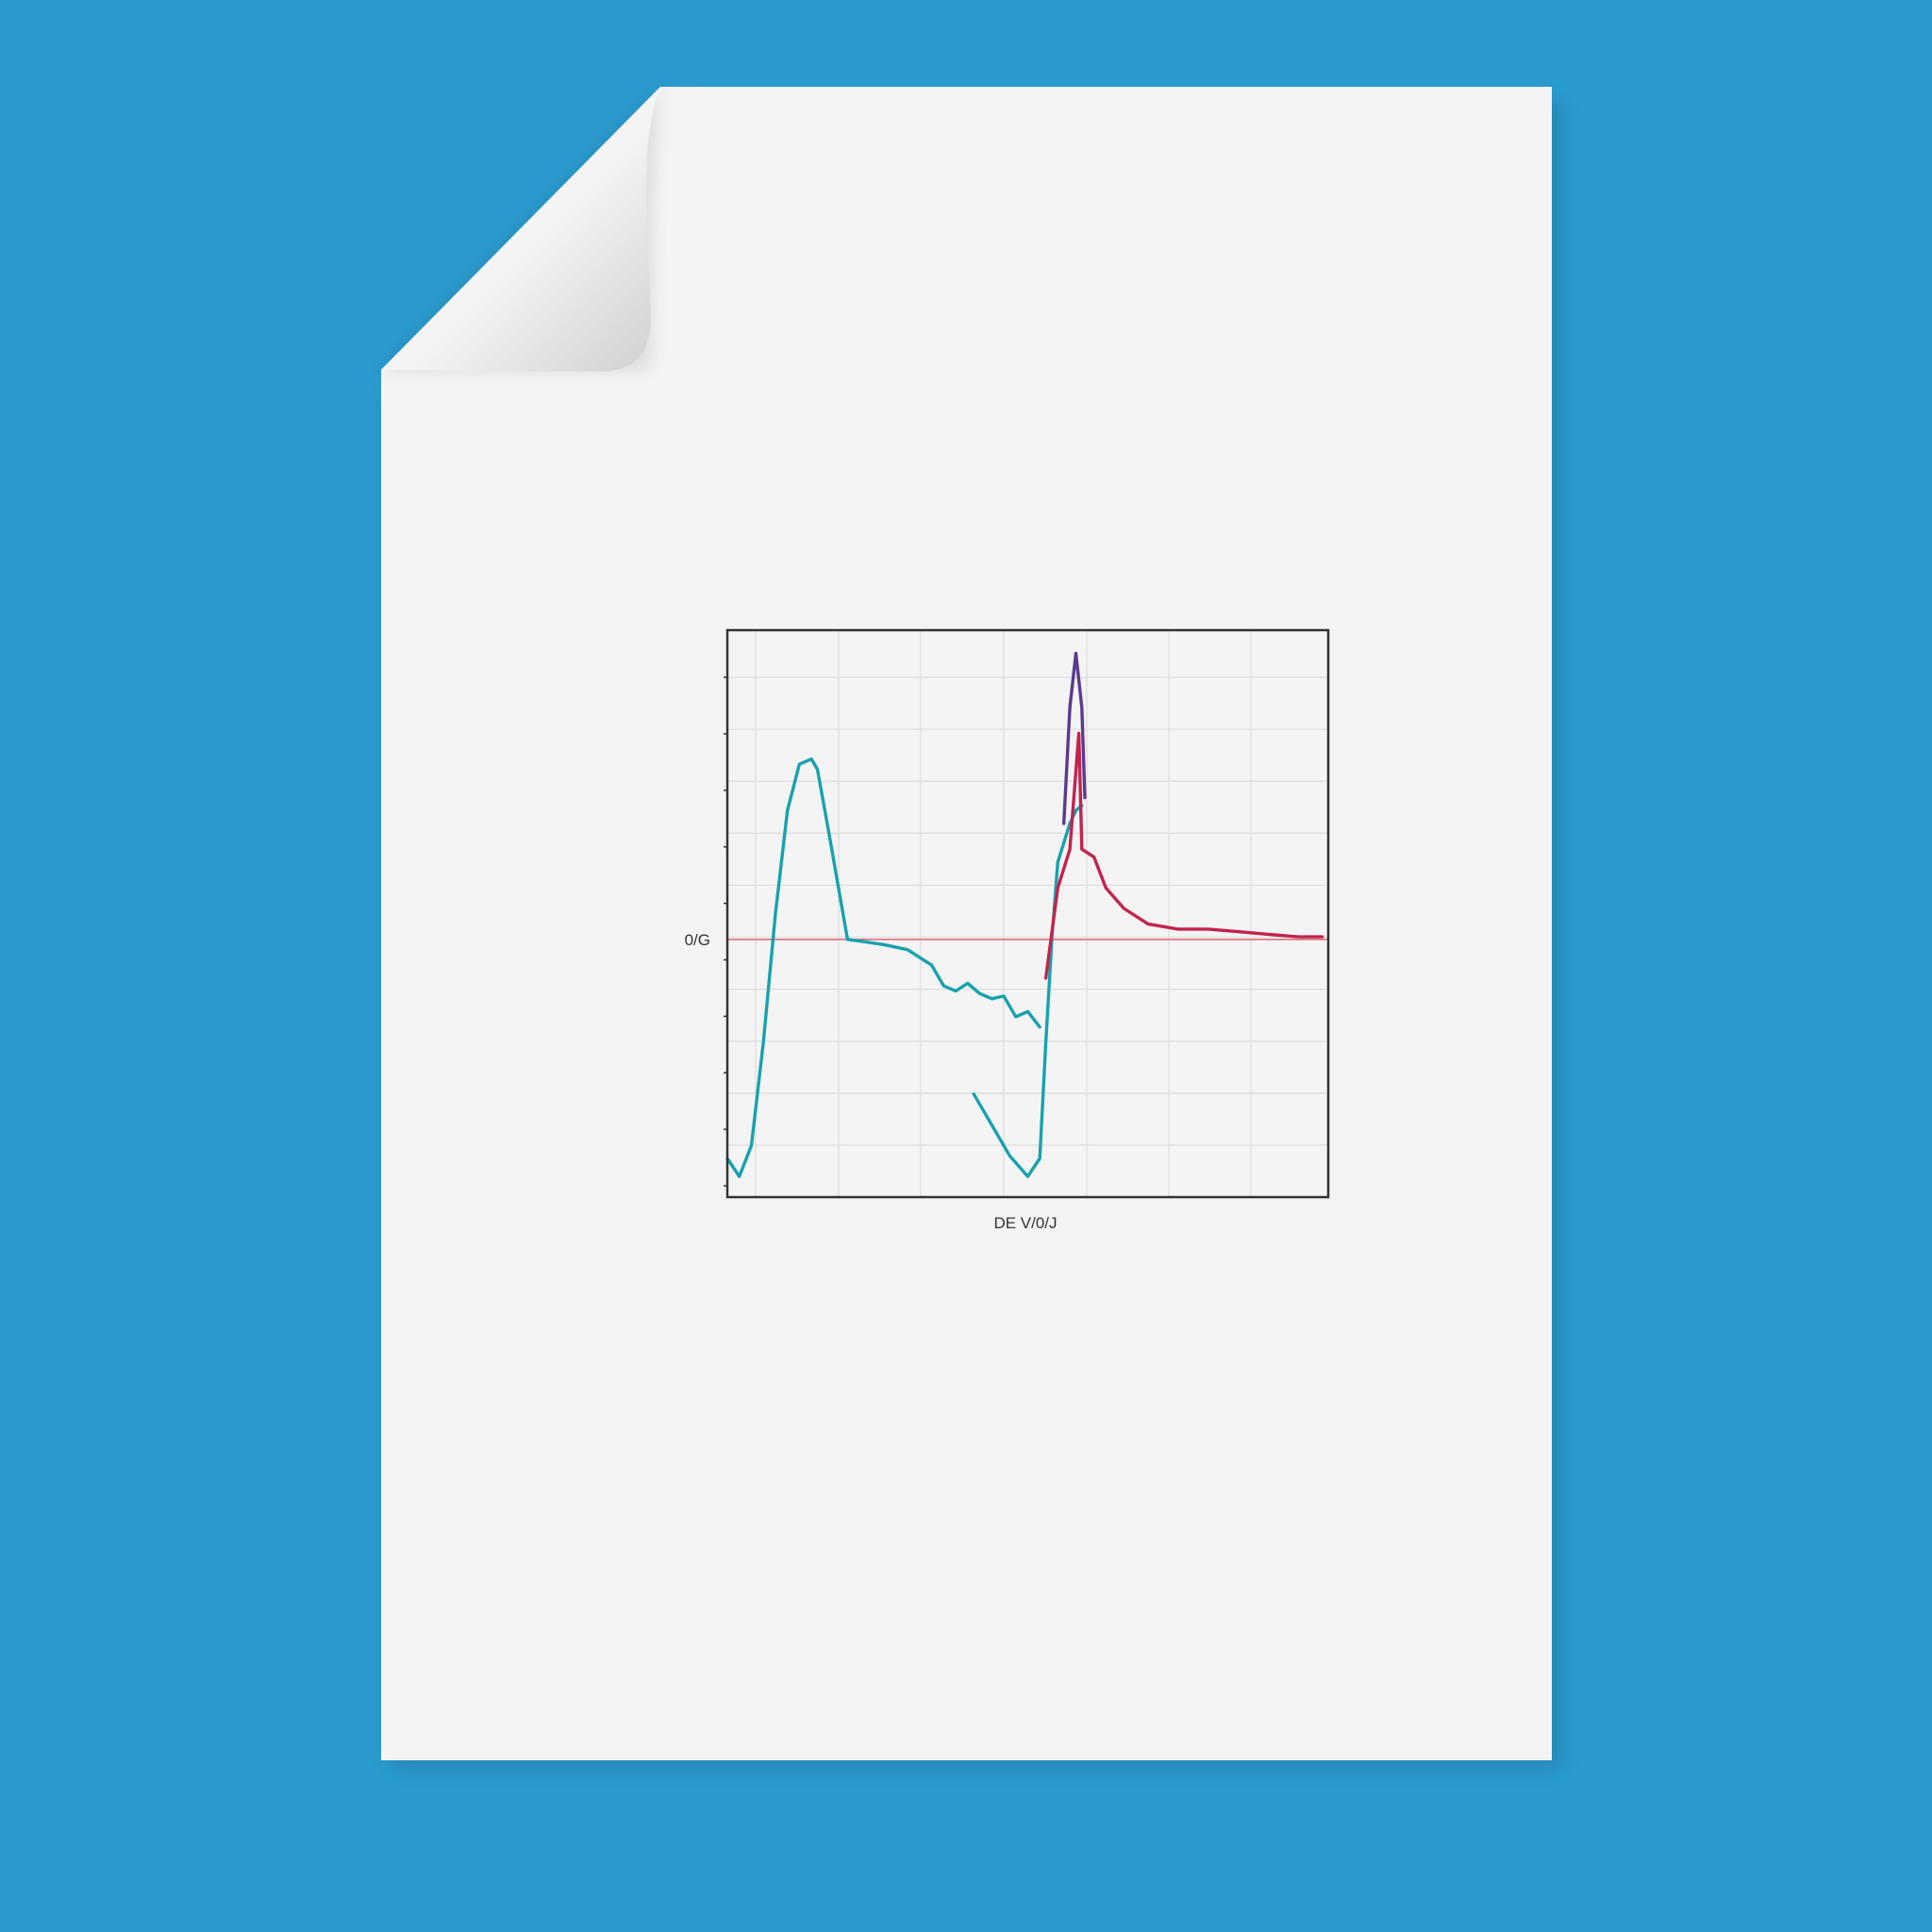 This screenshot has width=1932, height=1932. I want to click on series-layer, so click(1025, 915).